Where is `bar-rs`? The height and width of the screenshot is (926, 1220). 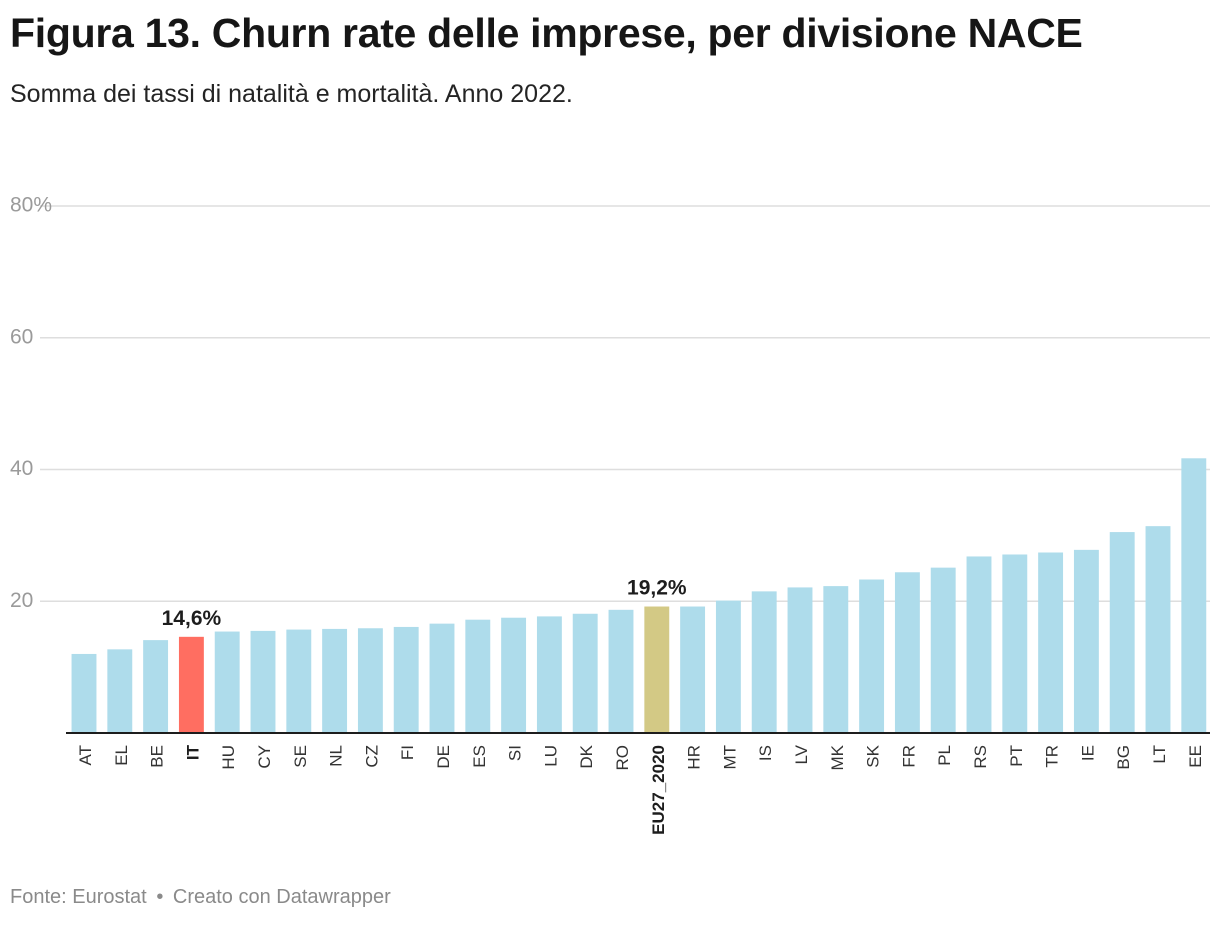 bar-rs is located at coordinates (979, 644).